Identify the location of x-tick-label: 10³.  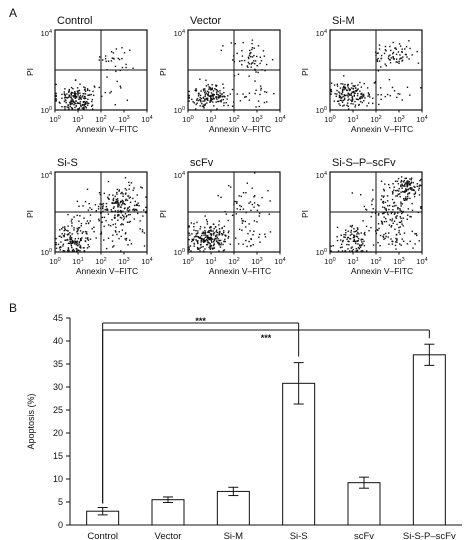
(256, 119).